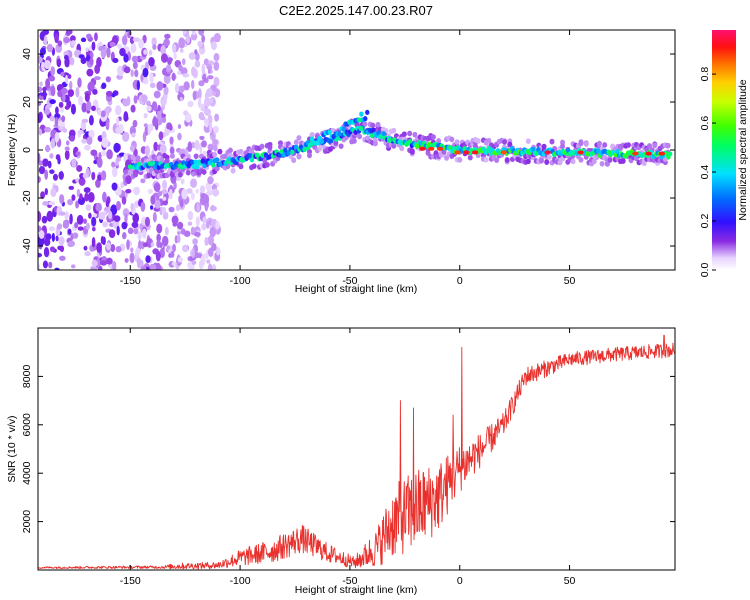 The height and width of the screenshot is (600, 750). I want to click on colorbar-ticks: 0.0 0.2 0.4 0.6 0.8, so click(707, 172).